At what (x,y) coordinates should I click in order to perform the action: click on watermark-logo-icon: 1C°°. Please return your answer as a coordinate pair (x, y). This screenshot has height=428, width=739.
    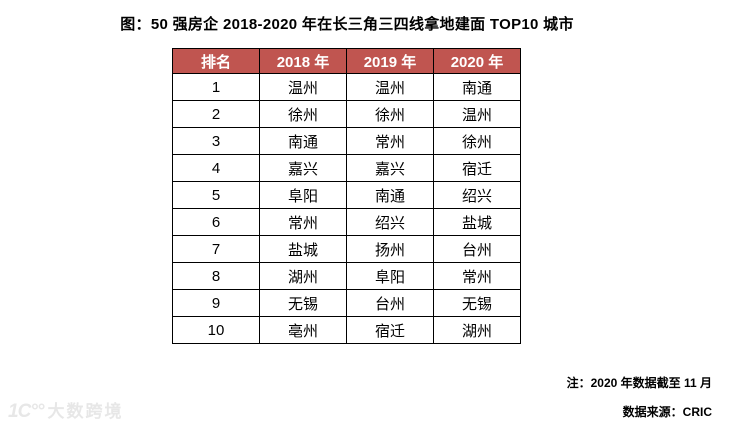
    Looking at the image, I should click on (26, 411).